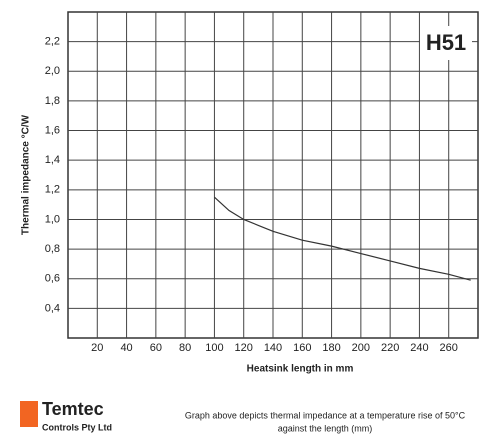  Describe the element at coordinates (77, 427) in the screenshot. I see `company: Controls Pty Ltd` at that location.